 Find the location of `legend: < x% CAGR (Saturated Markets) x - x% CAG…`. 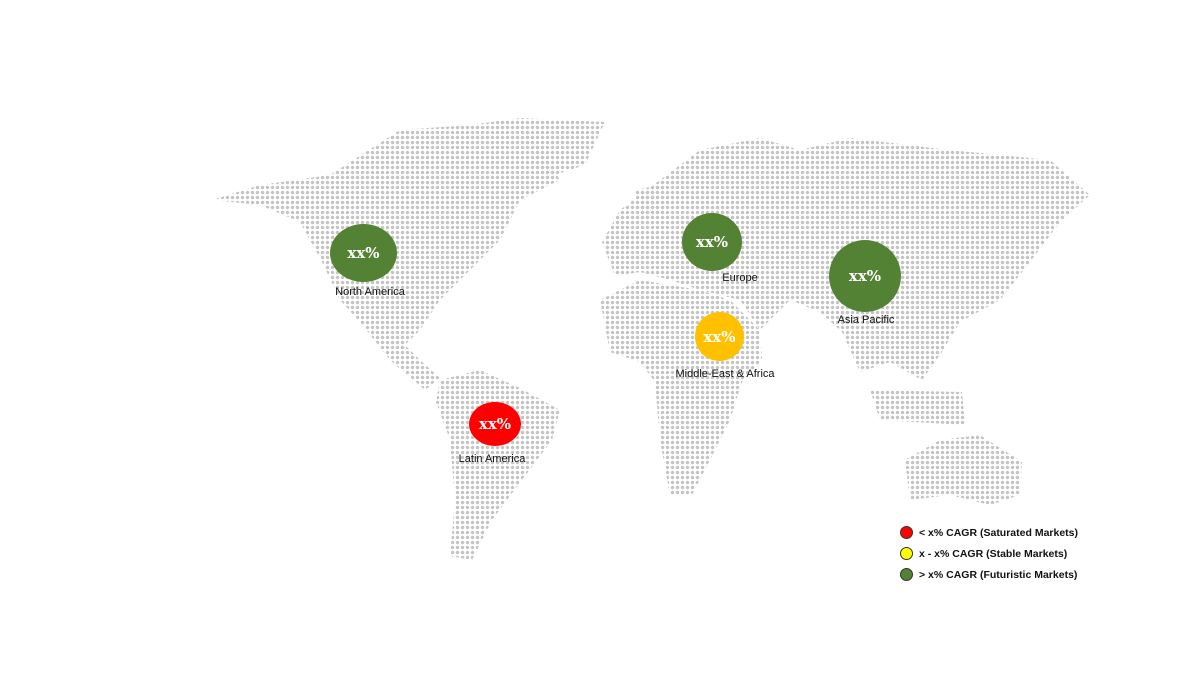

legend: < x% CAGR (Saturated Markets) x - x% CAG… is located at coordinates (989, 553).